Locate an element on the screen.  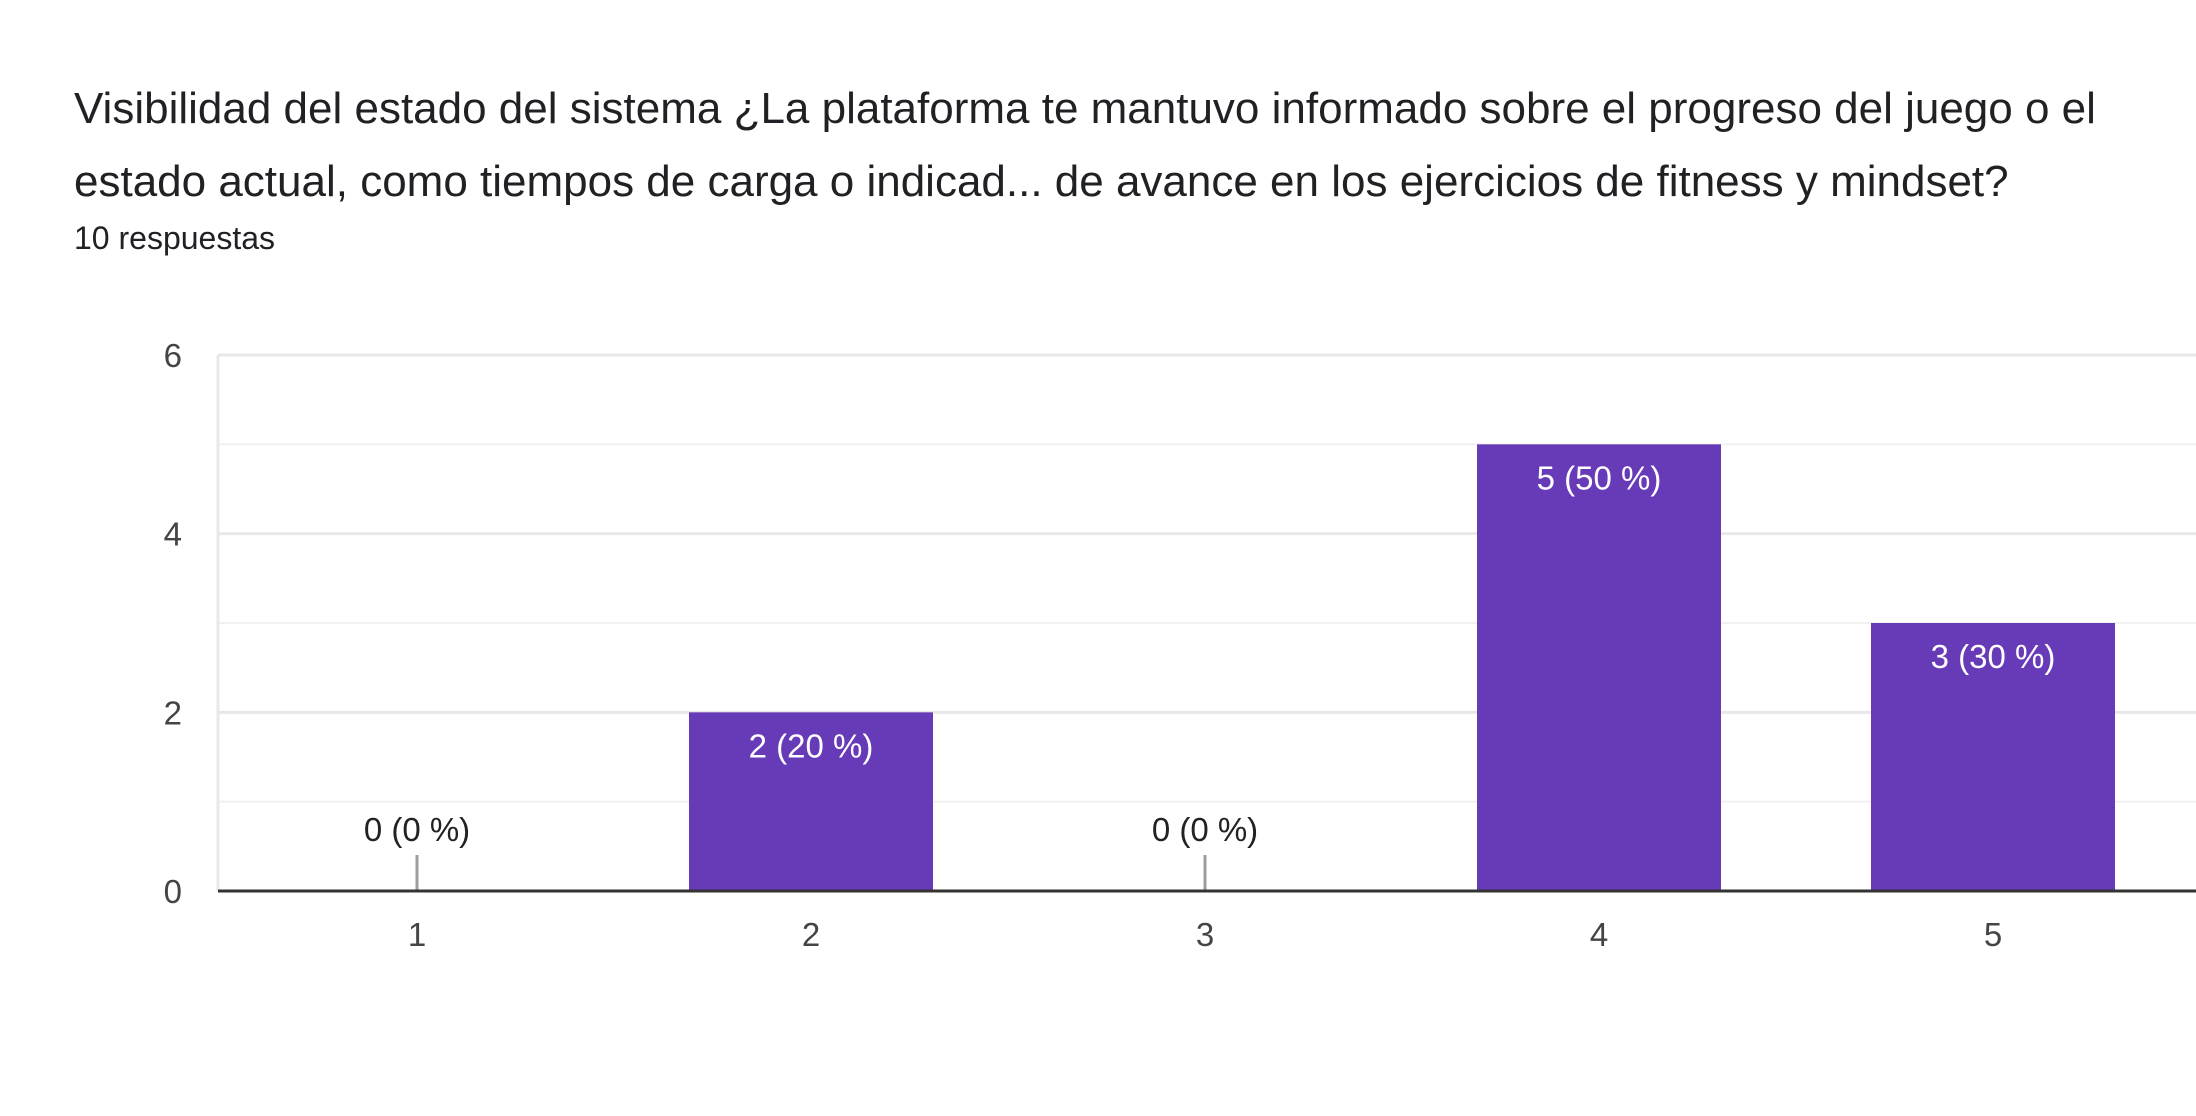
y-tick-label: 0 is located at coordinates (173, 891).